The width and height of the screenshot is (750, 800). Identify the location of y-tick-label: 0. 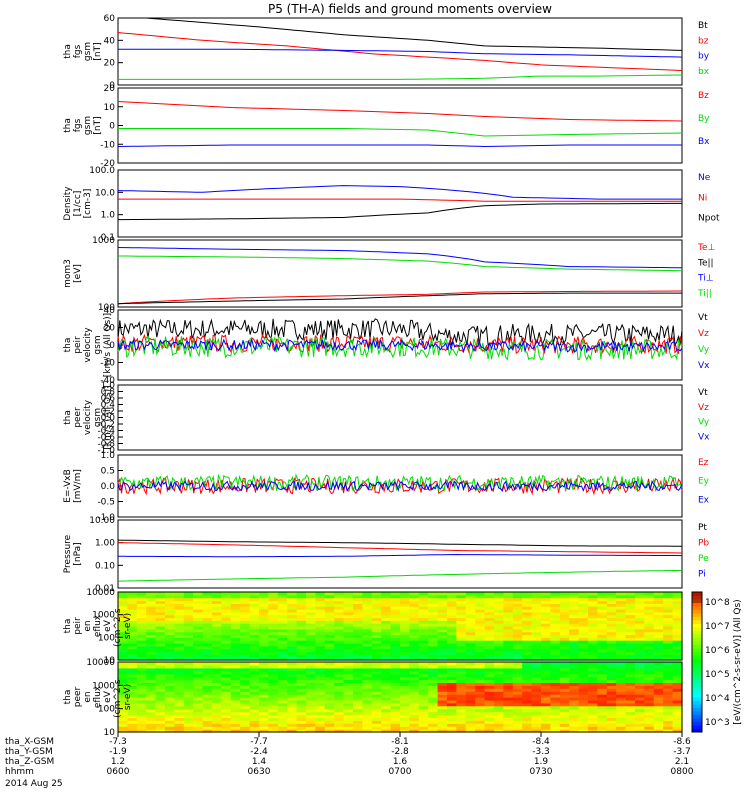
(112, 346).